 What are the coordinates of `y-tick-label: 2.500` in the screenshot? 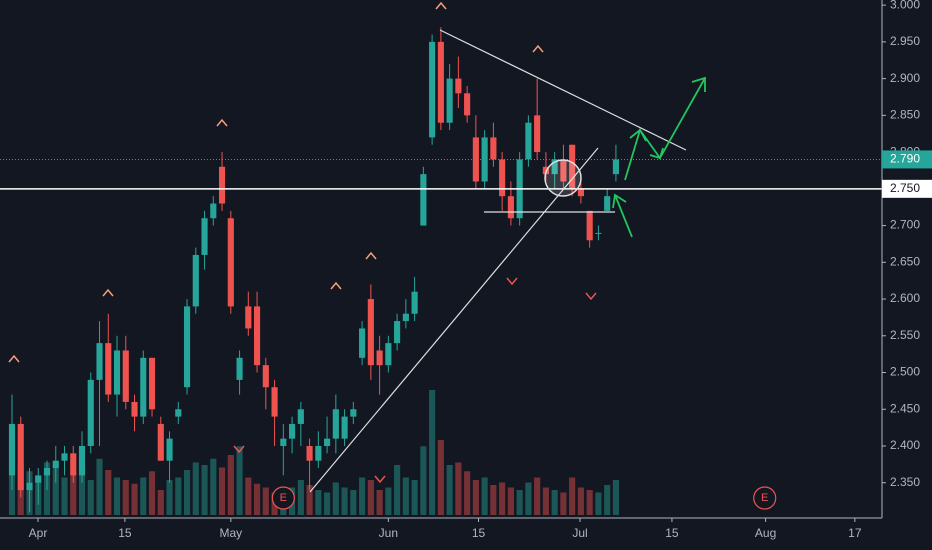 It's located at (905, 372).